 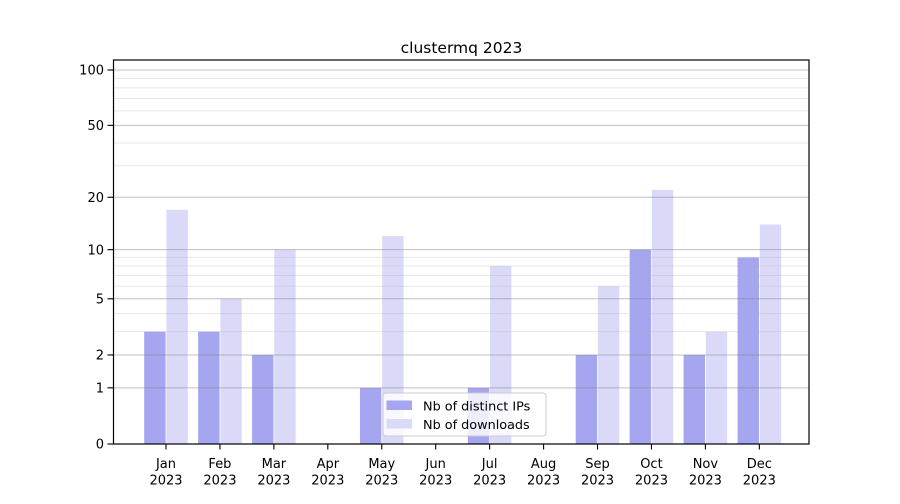 What do you see at coordinates (748, 350) in the screenshot?
I see `bar-series0-month11` at bounding box center [748, 350].